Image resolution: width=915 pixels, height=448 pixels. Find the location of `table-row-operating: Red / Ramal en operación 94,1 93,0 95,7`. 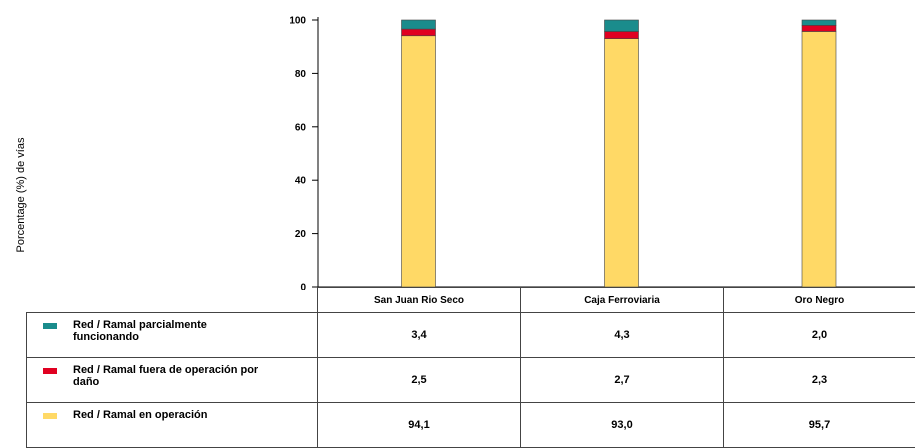

table-row-operating: Red / Ramal en operación 94,1 93,0 95,7 is located at coordinates (471, 425).